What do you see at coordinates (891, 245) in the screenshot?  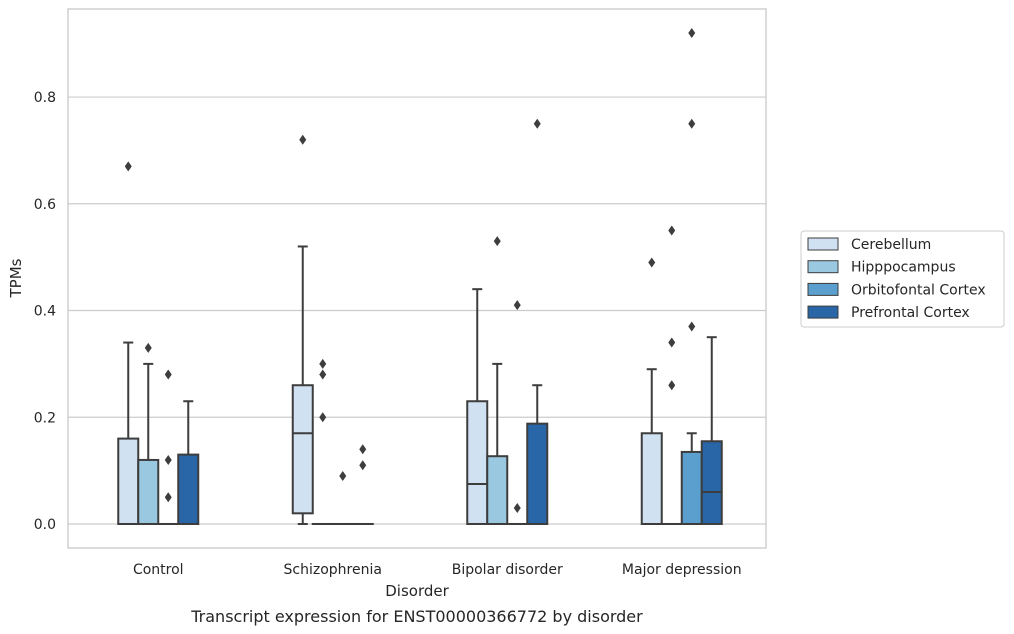 I see `legend-label: Cerebellum` at bounding box center [891, 245].